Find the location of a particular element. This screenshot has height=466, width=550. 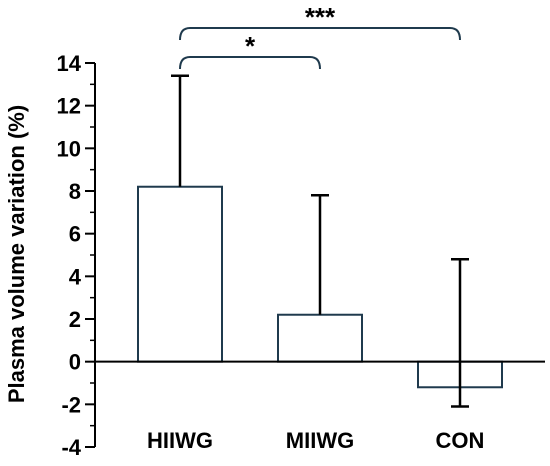

category-labels: HIIWG MIIWG CON is located at coordinates (315, 440).